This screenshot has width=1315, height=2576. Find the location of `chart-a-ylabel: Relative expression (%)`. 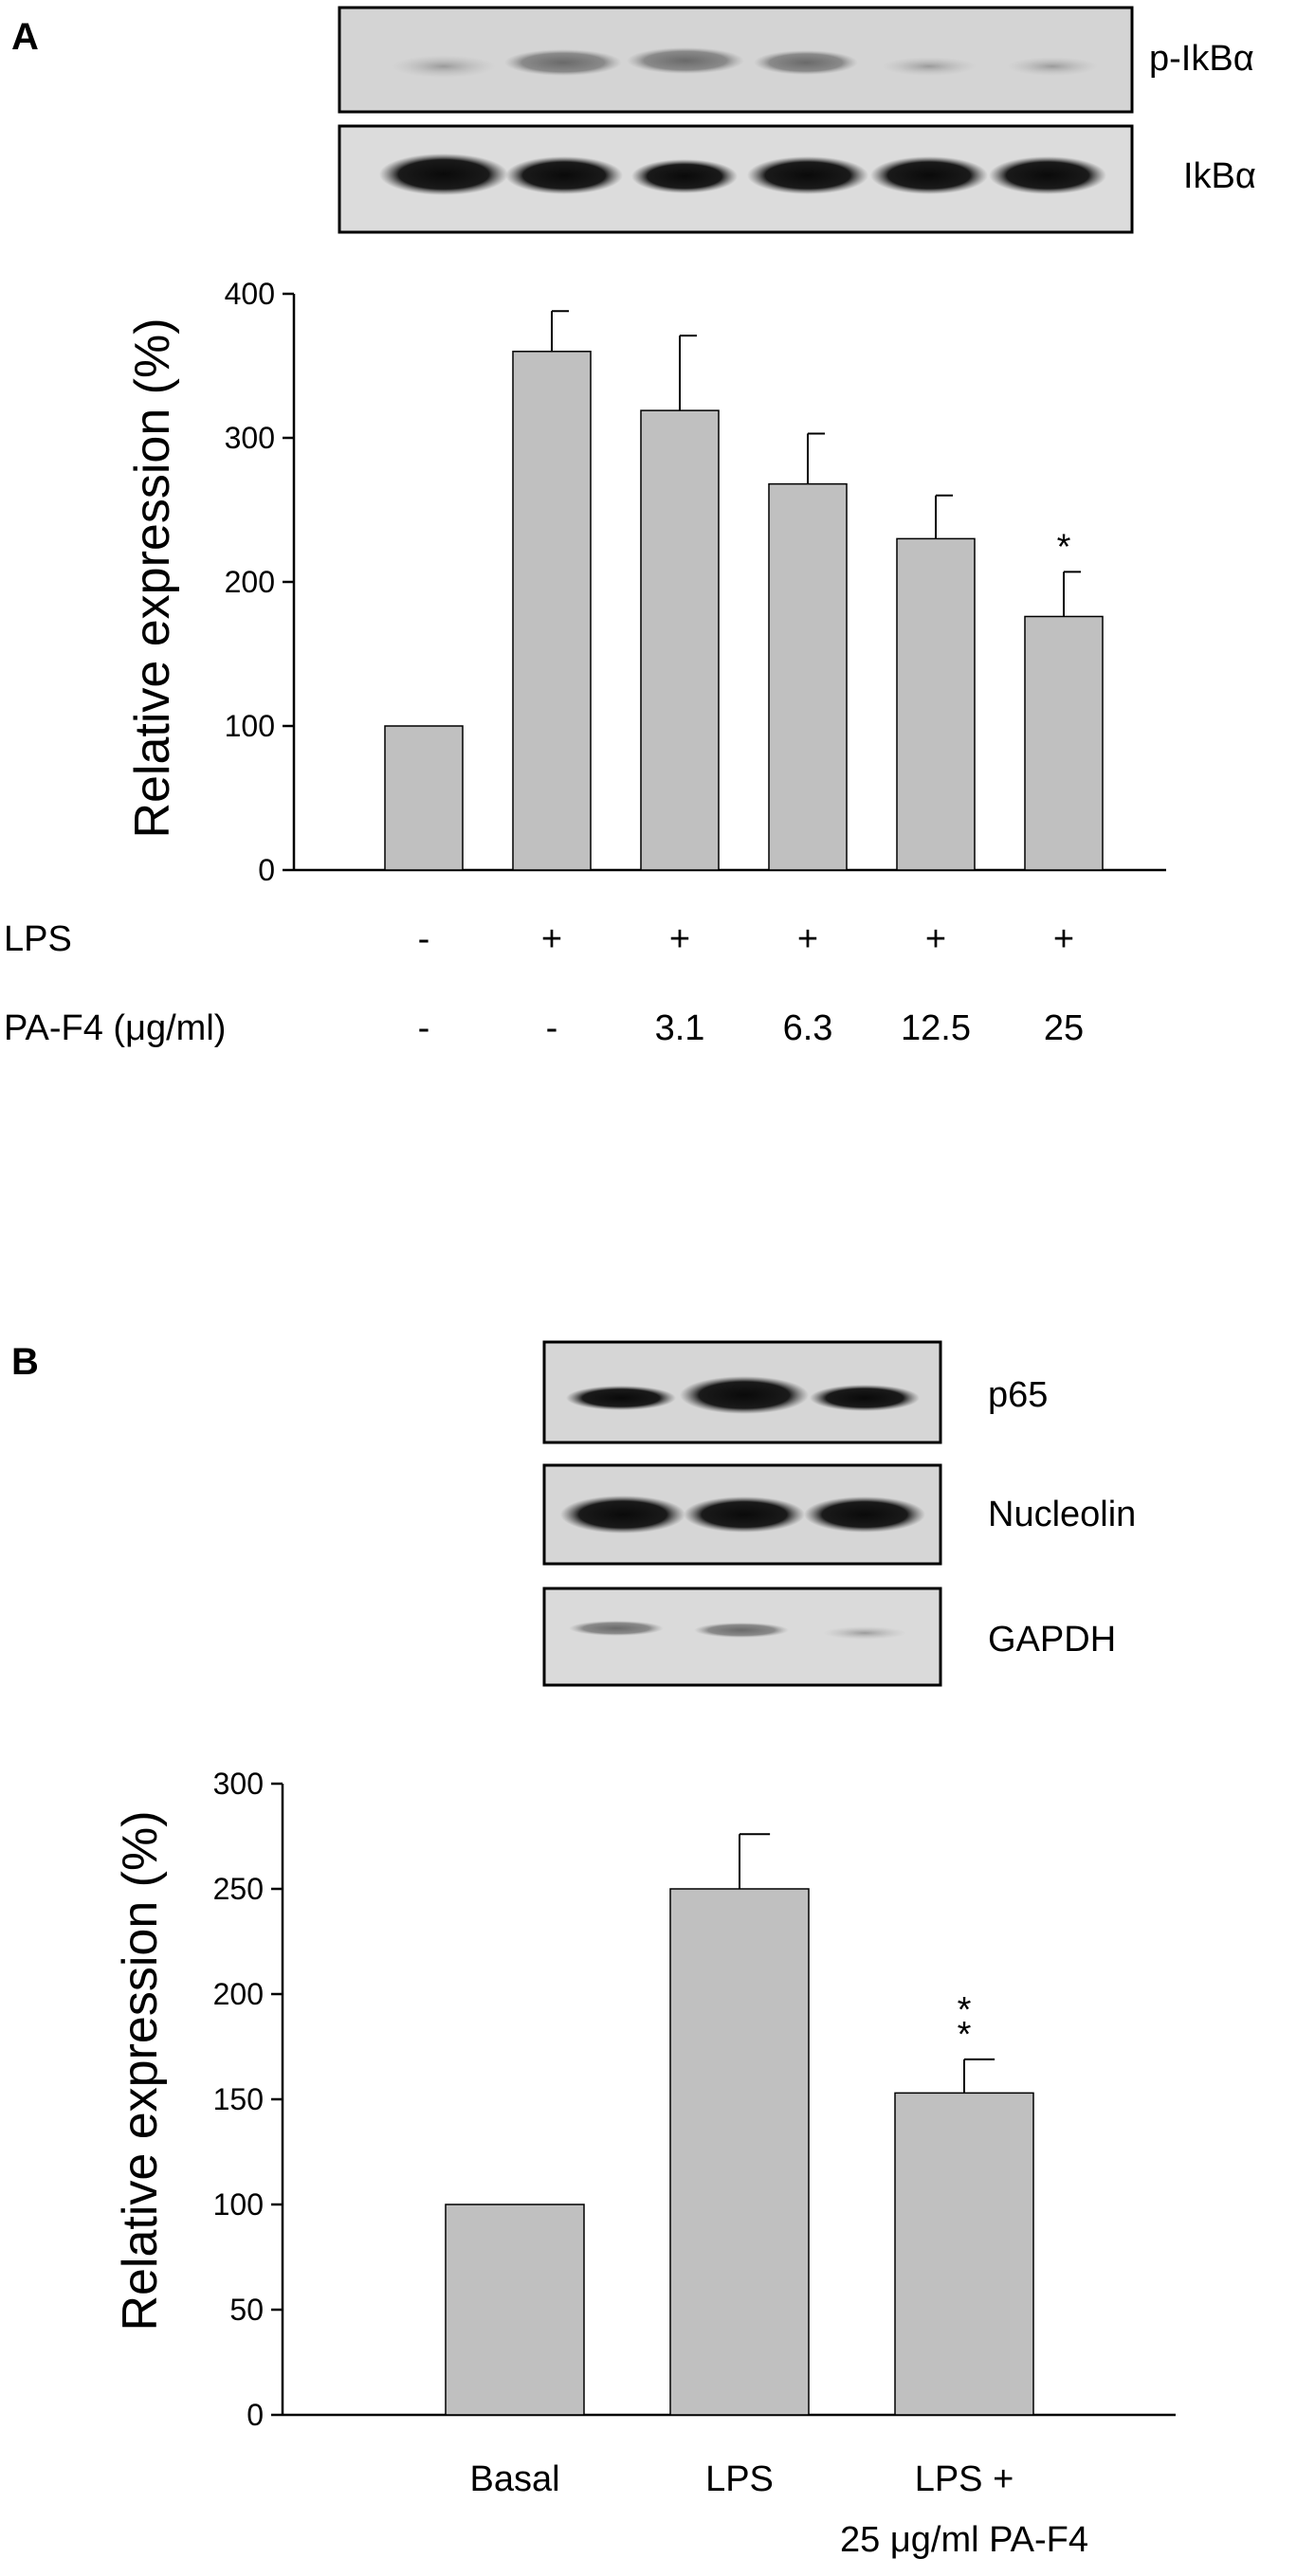

chart-a-ylabel: Relative expression (%) is located at coordinates (152, 577).